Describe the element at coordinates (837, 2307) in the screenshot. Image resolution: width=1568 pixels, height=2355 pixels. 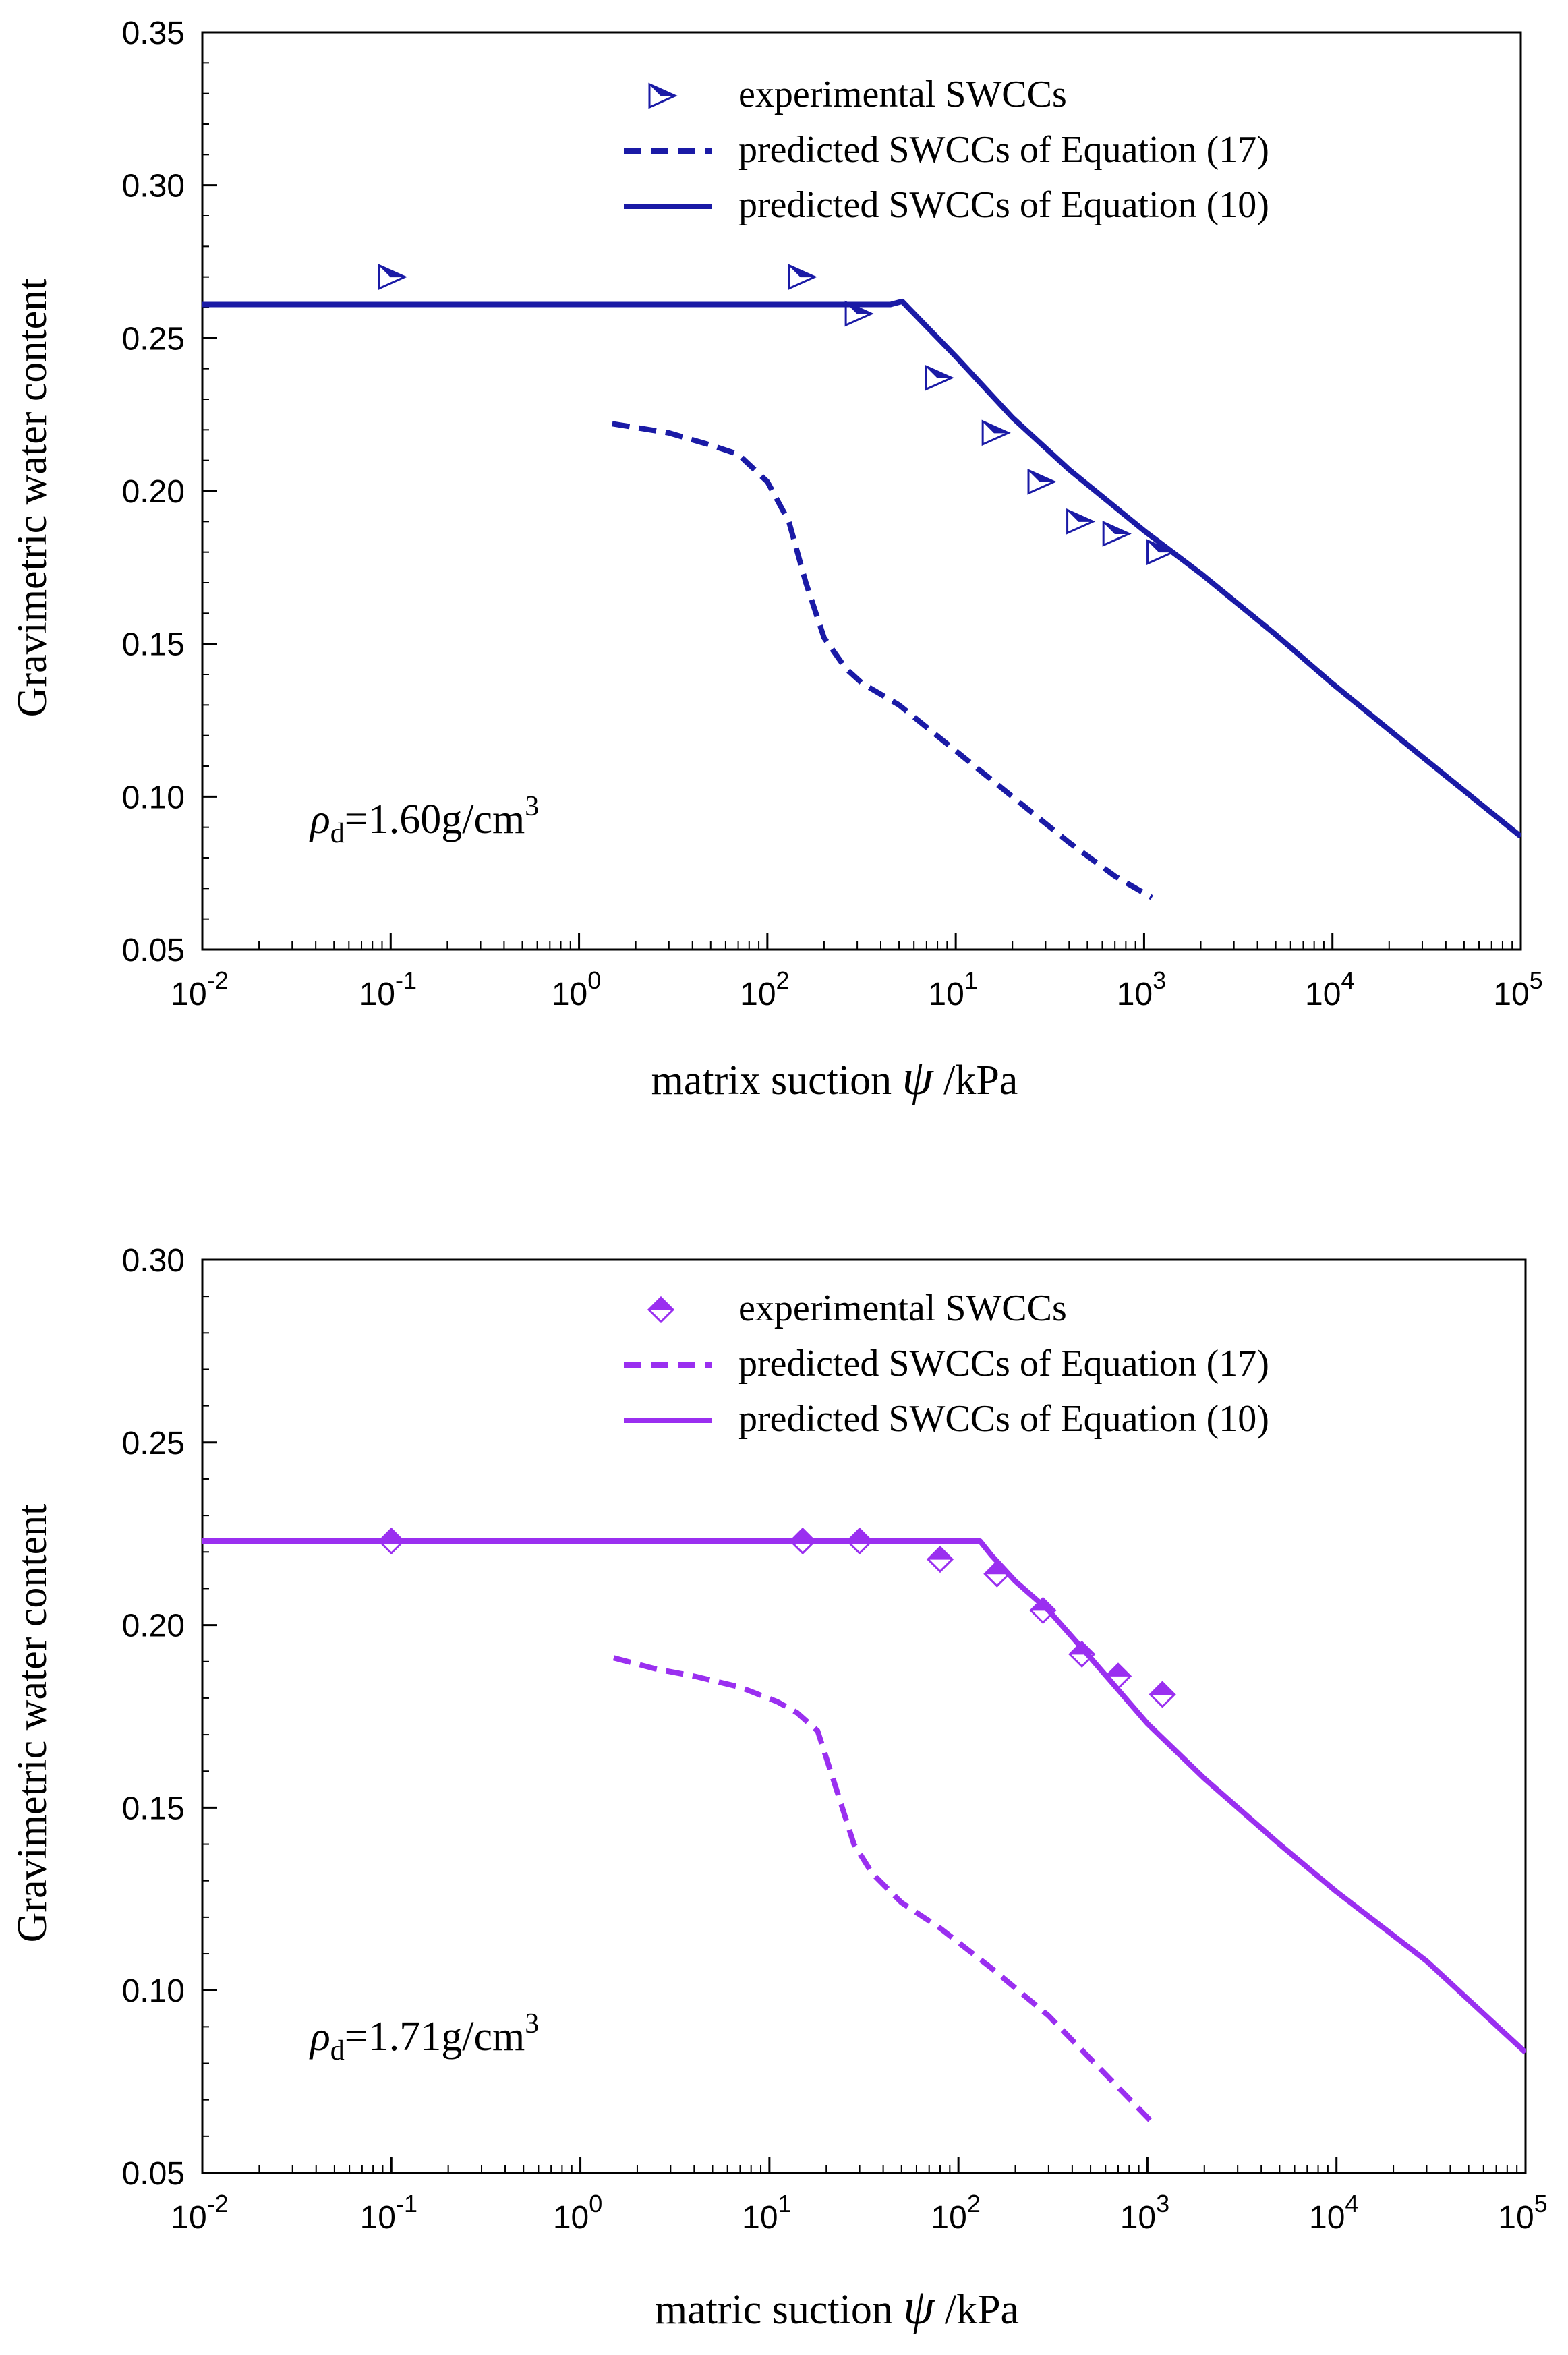
I see `x-axis-title: matric suction ψ /kPa` at that location.